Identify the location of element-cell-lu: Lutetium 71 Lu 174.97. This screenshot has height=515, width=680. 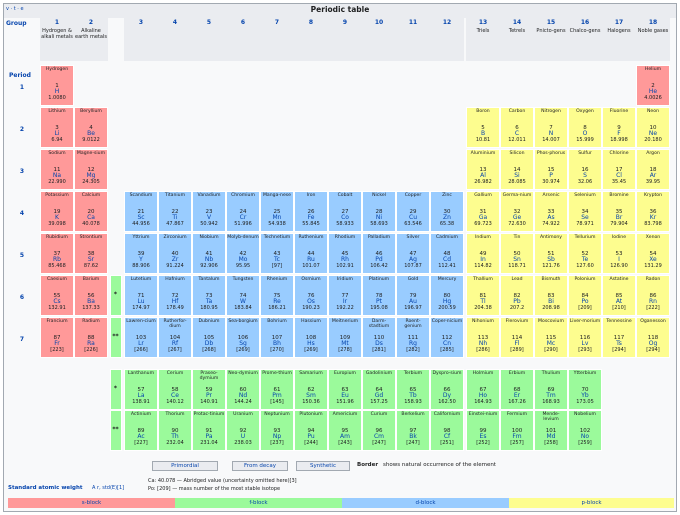
(141, 295).